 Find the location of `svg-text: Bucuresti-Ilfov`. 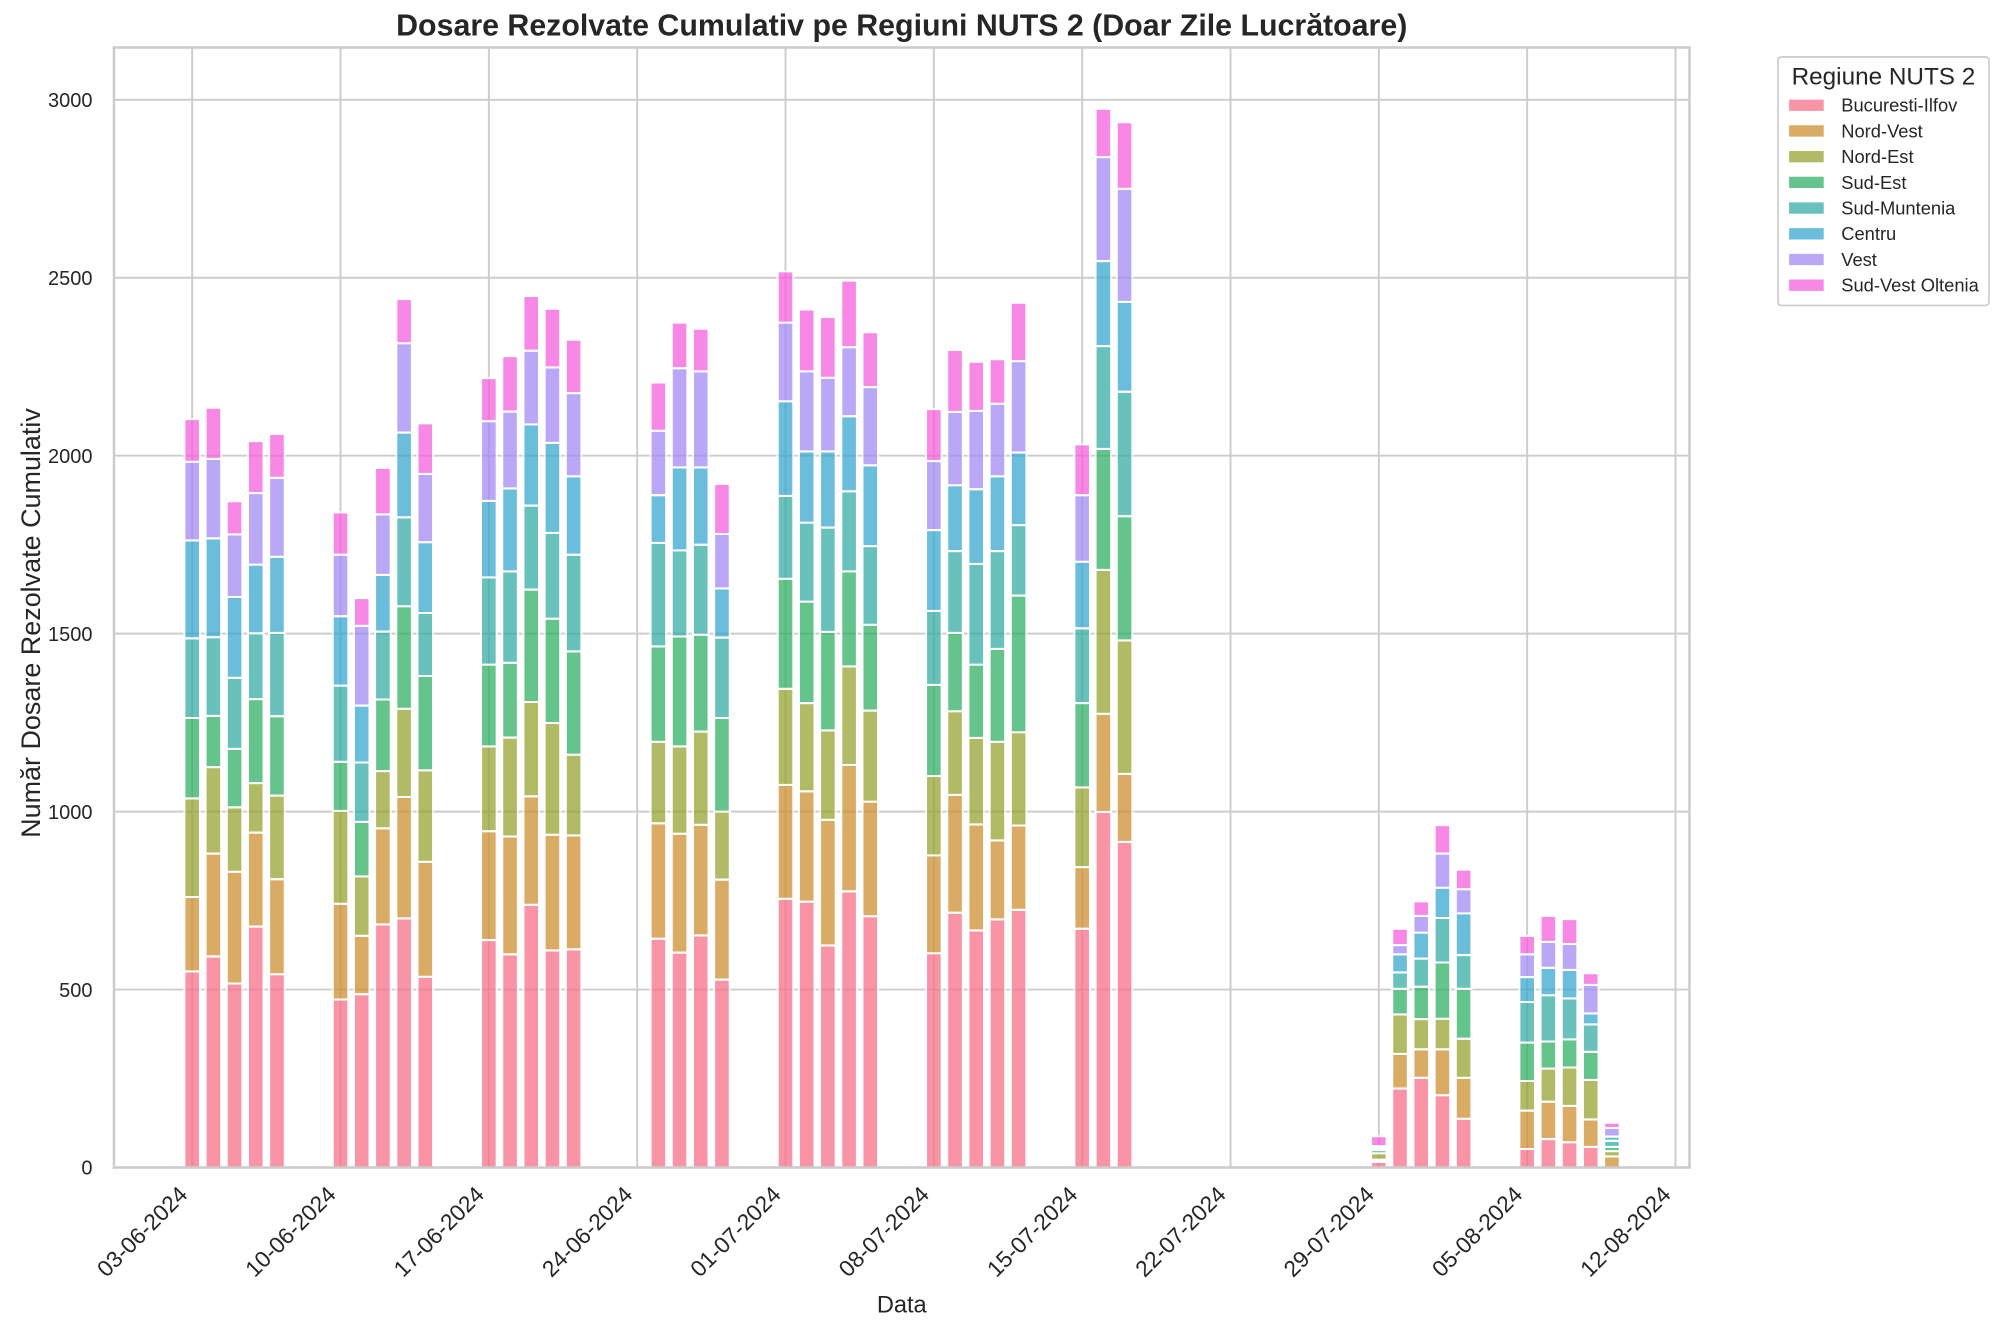

svg-text: Bucuresti-Ilfov is located at coordinates (1899, 105).